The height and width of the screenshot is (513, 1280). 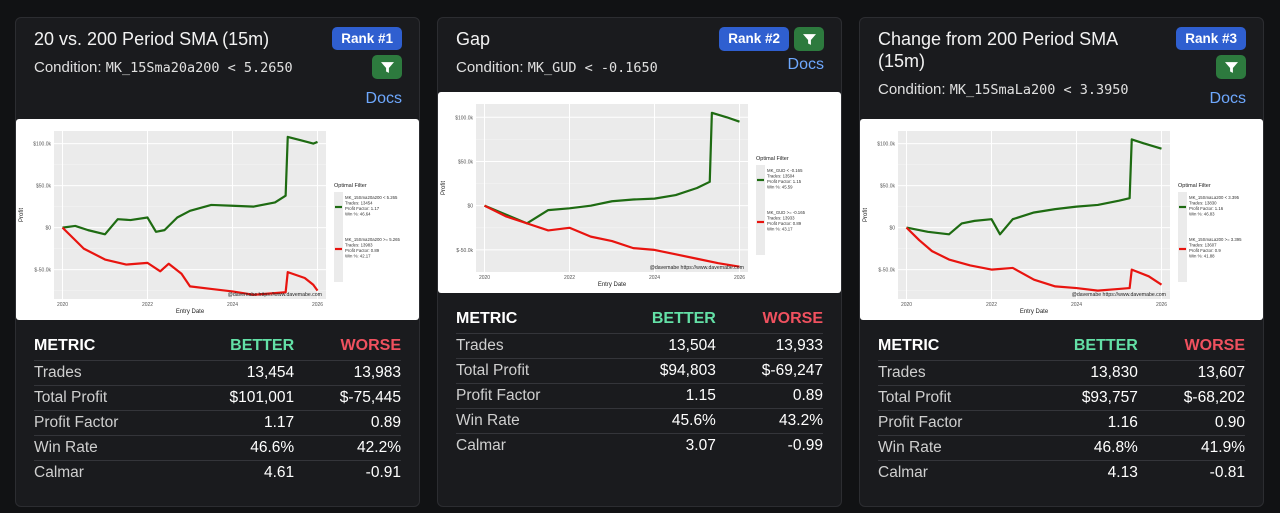 What do you see at coordinates (487, 318) in the screenshot?
I see `col-metric: METRIC` at bounding box center [487, 318].